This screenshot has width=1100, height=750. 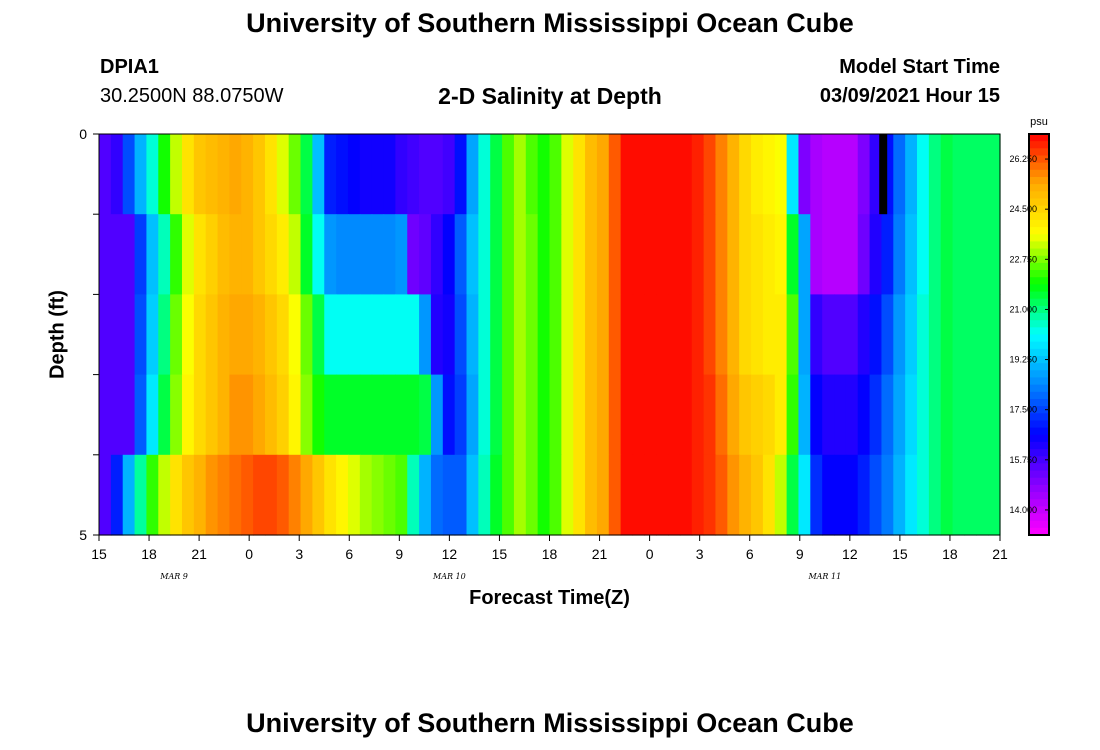 What do you see at coordinates (99, 554) in the screenshot?
I see `x-tick-label: 15` at bounding box center [99, 554].